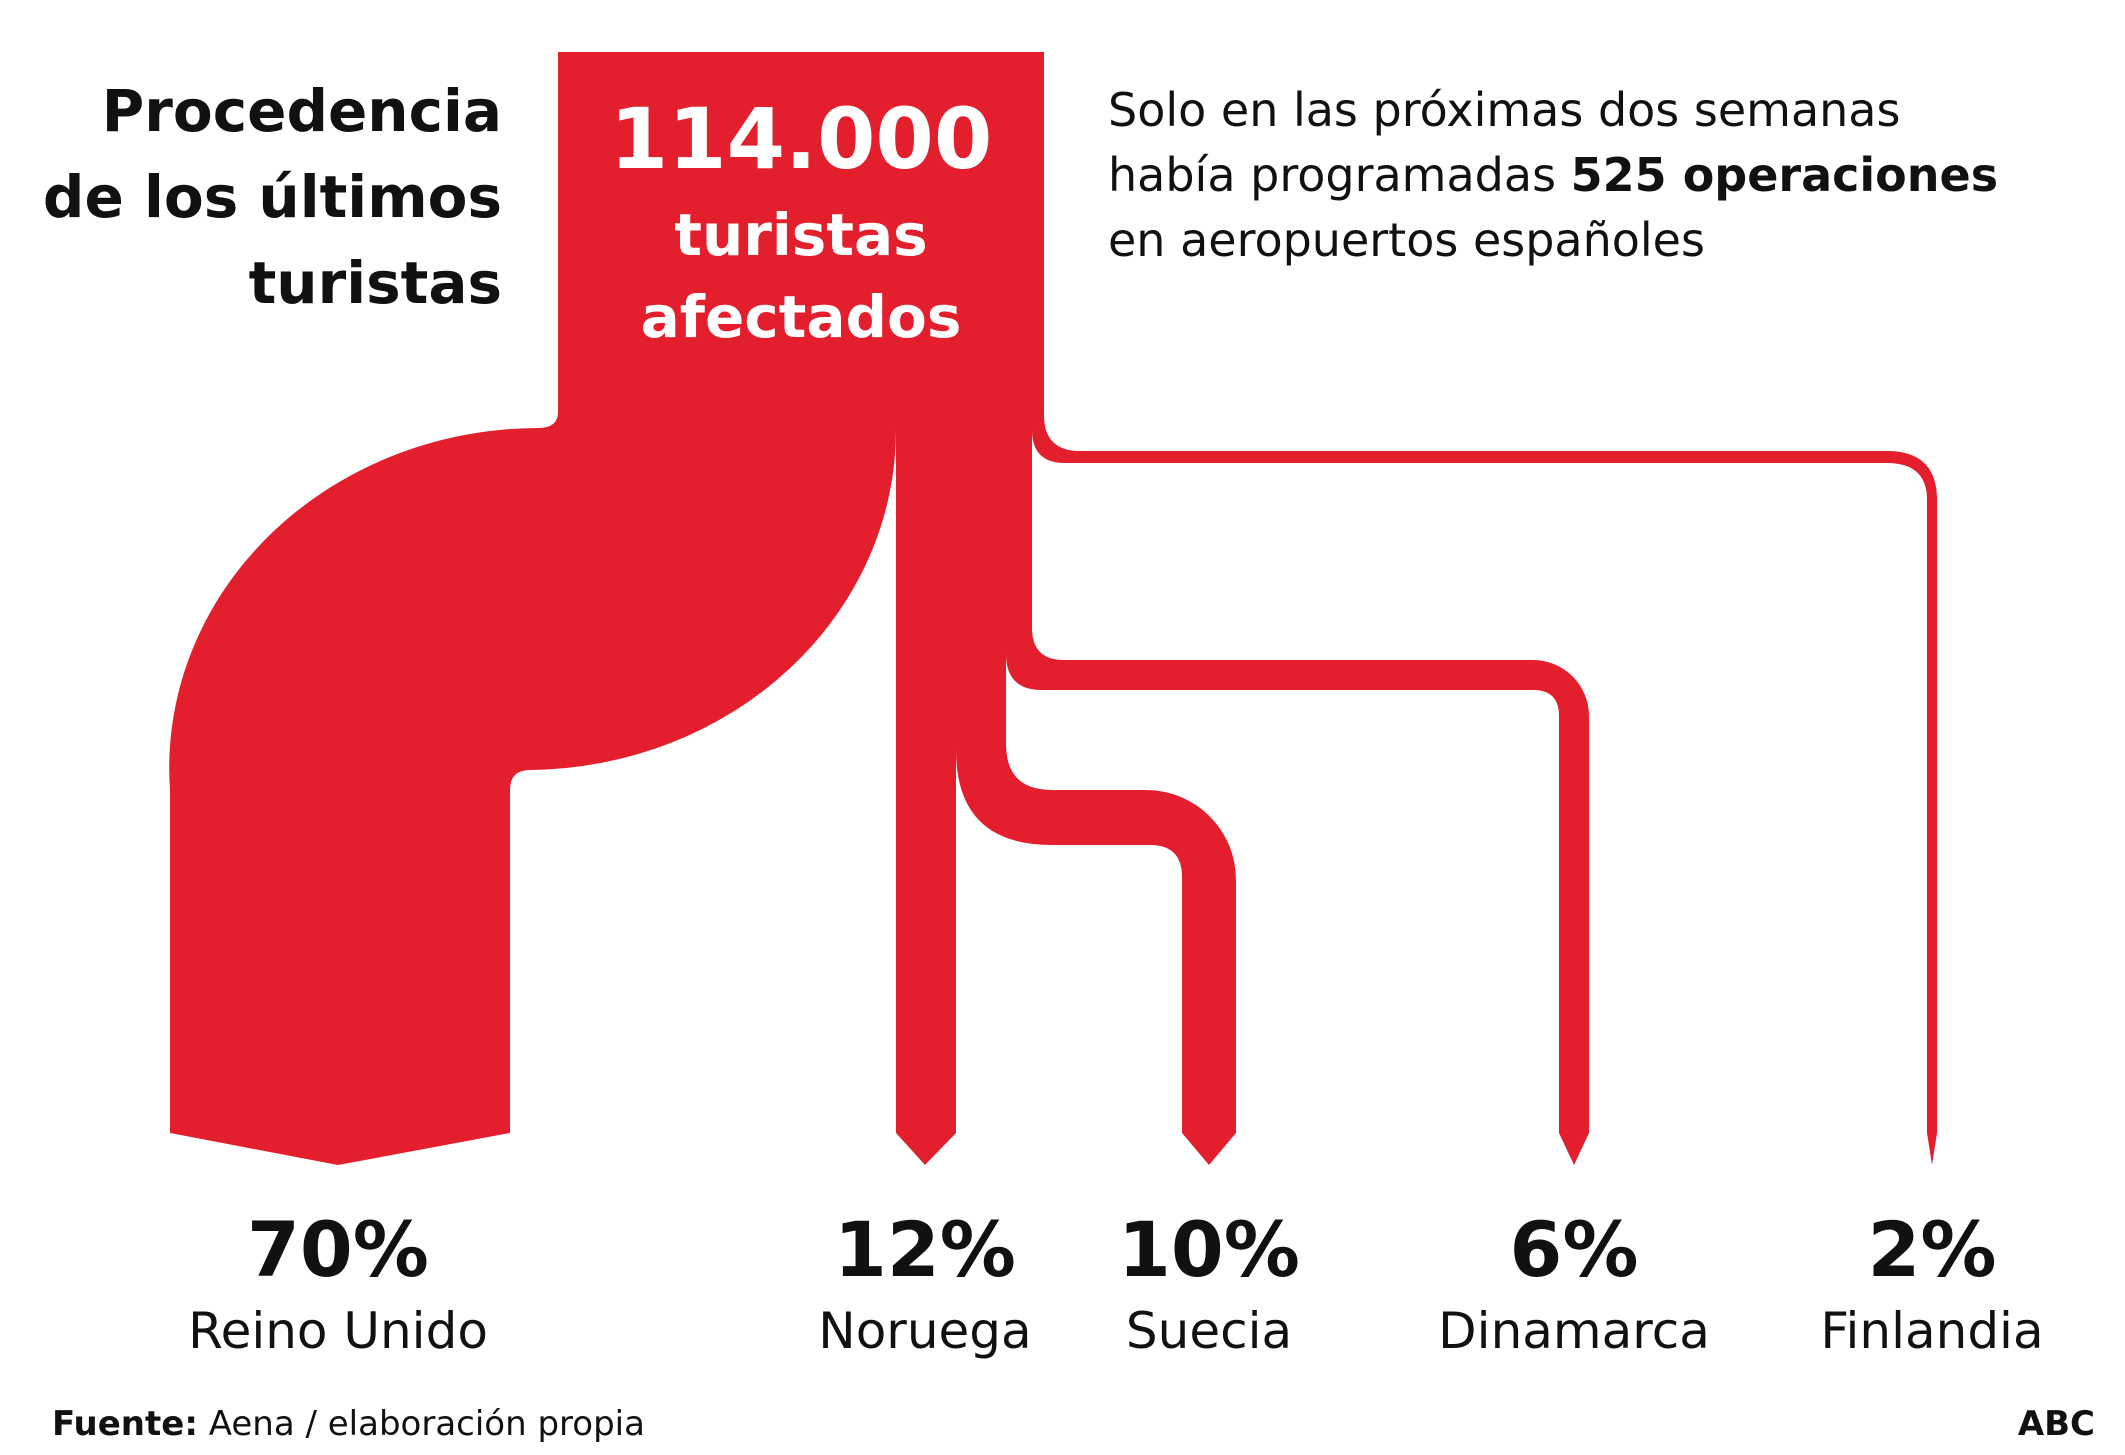  I want to click on title-line: Procedencia, so click(301, 111).